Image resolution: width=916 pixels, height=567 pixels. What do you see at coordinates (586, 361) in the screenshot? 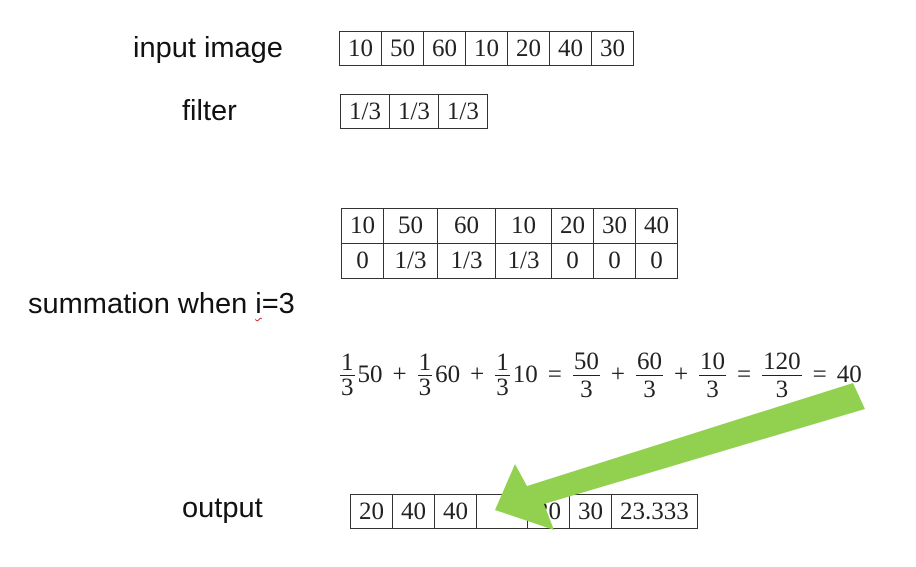
I see `fraction-numerator: 50` at bounding box center [586, 361].